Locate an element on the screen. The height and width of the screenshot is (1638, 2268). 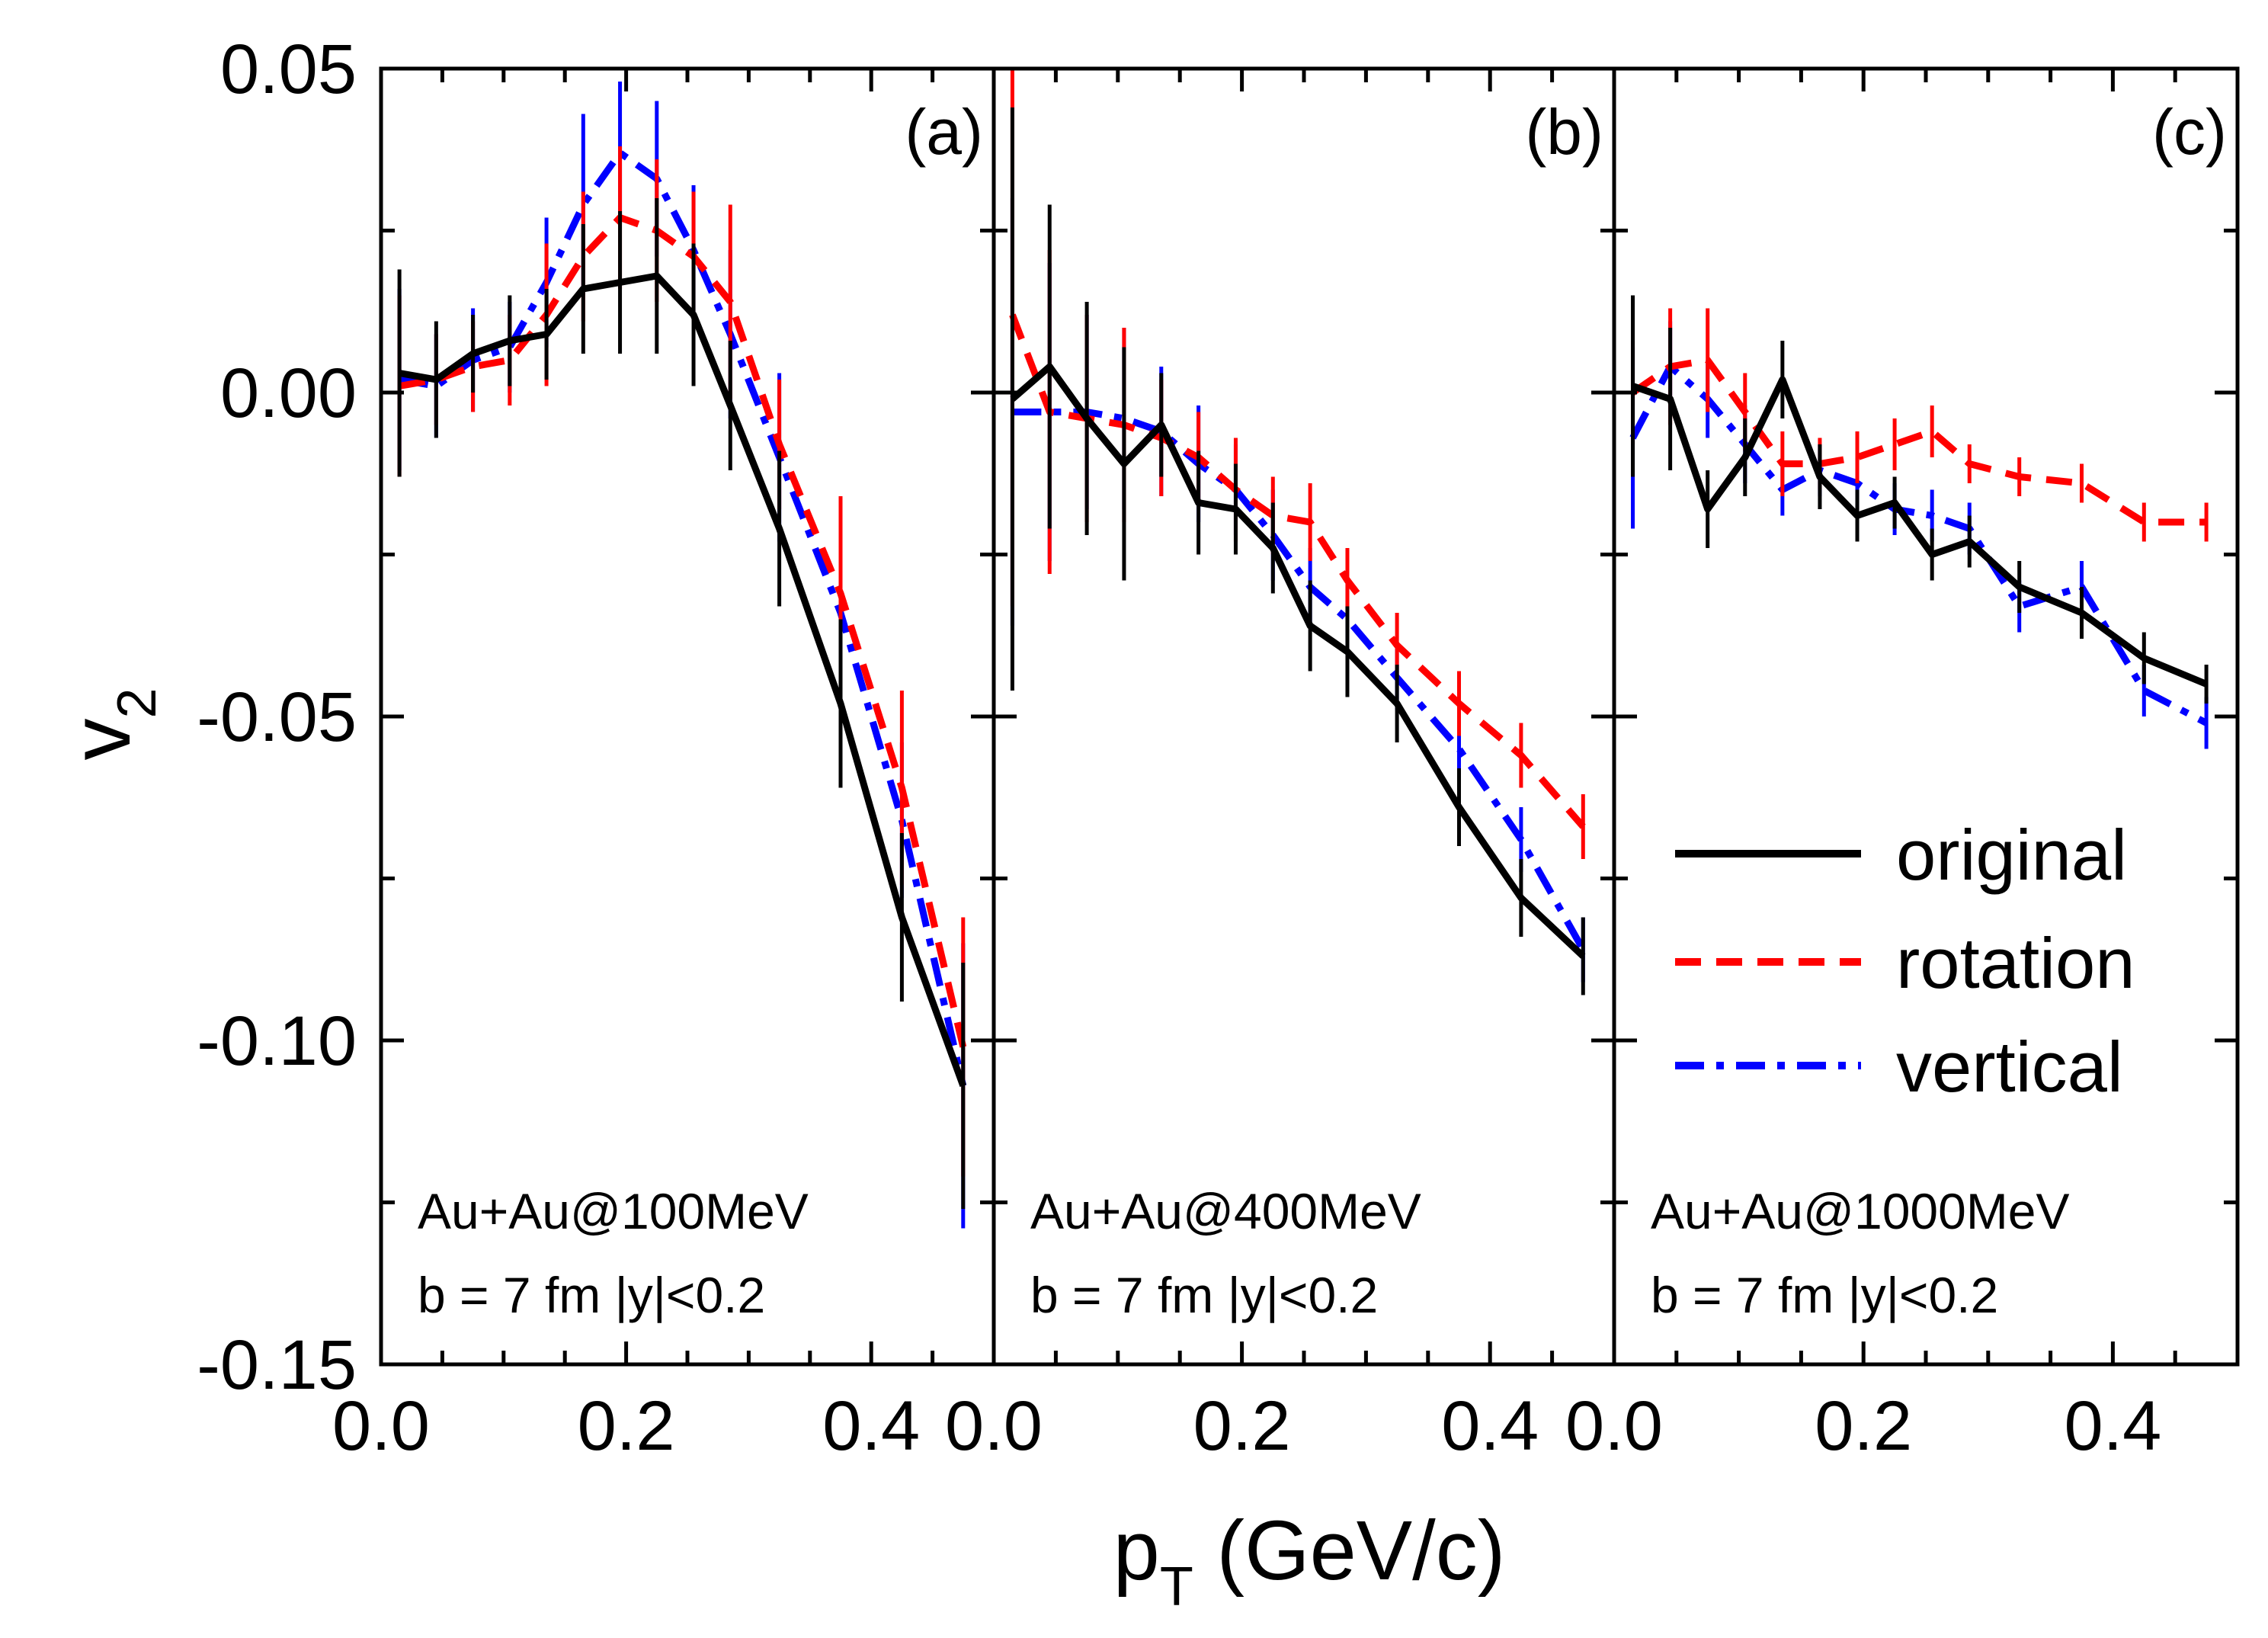
panel-label: (c) is located at coordinates (2189, 132).